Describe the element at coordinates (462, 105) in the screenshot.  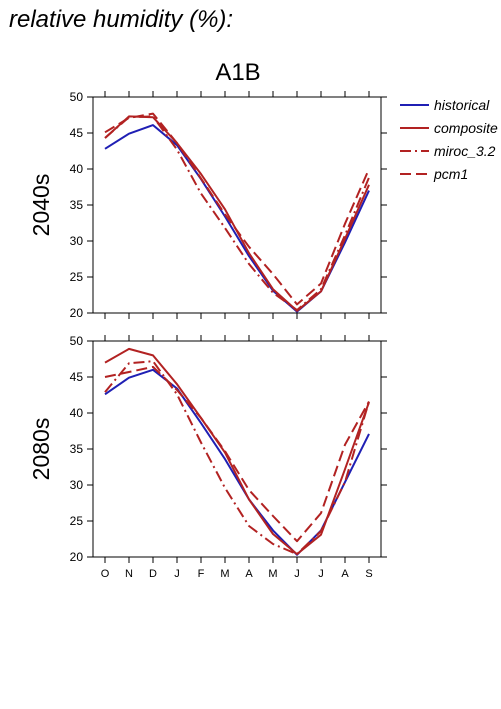
I see `legend-label-historical: historical` at that location.